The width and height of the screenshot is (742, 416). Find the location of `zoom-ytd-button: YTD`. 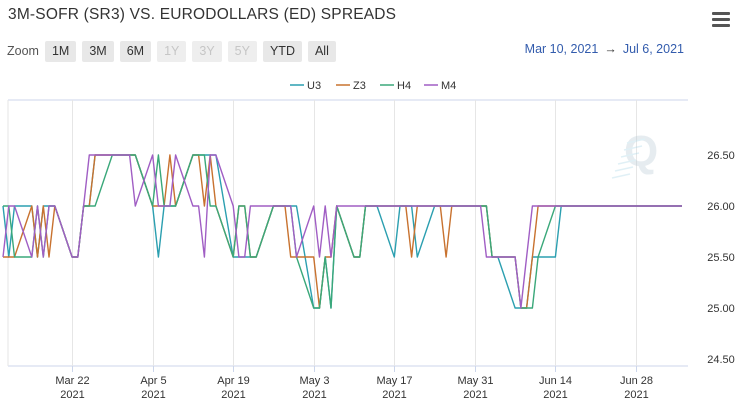

zoom-ytd-button: YTD is located at coordinates (282, 51).